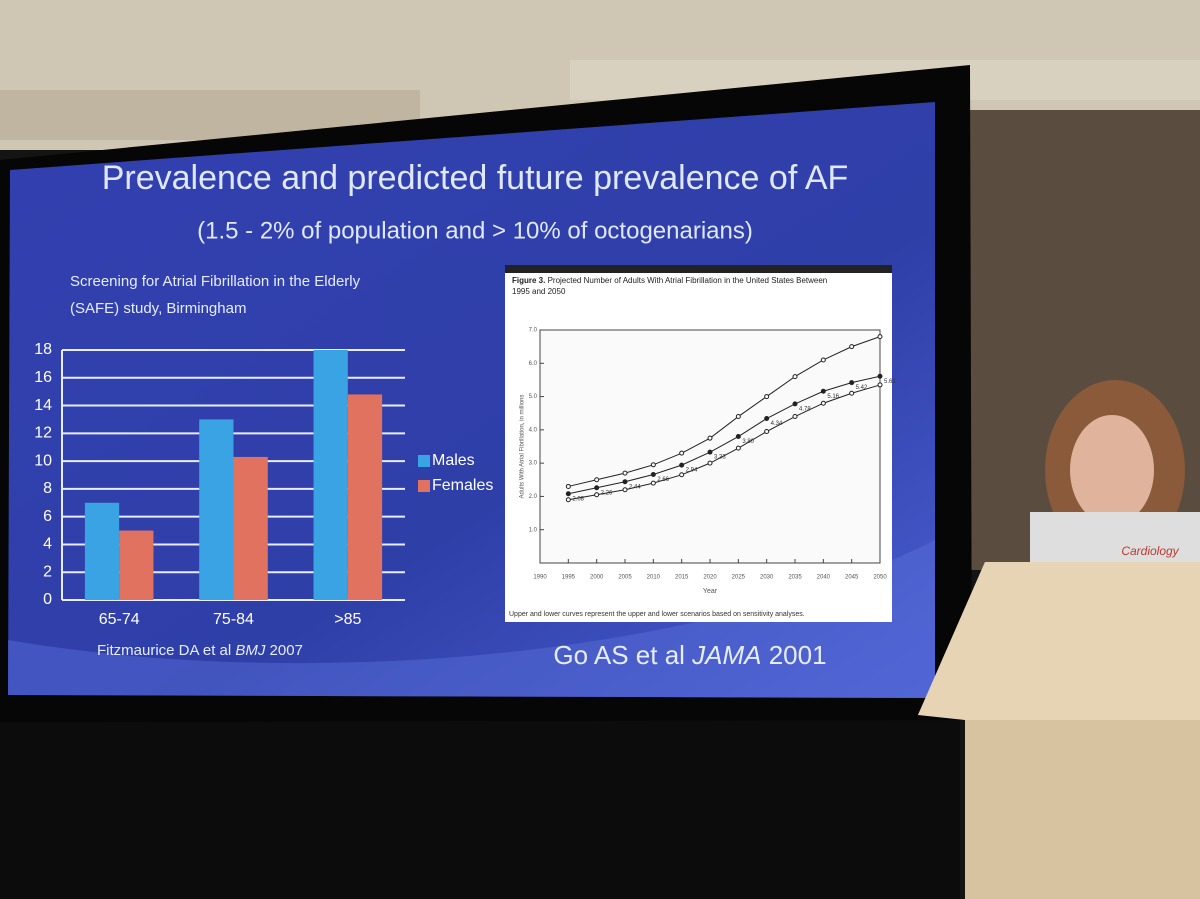  I want to click on x-tick-label: 2030, so click(767, 578).